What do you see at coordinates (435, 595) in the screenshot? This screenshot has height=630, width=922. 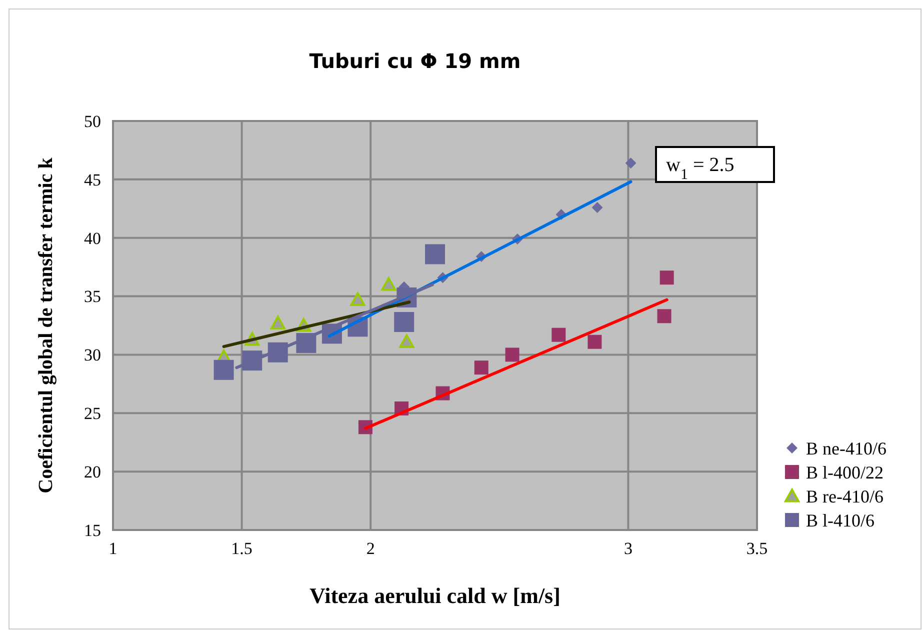 I see `x-axis-title: Viteza aerului cald w [m/s]` at bounding box center [435, 595].